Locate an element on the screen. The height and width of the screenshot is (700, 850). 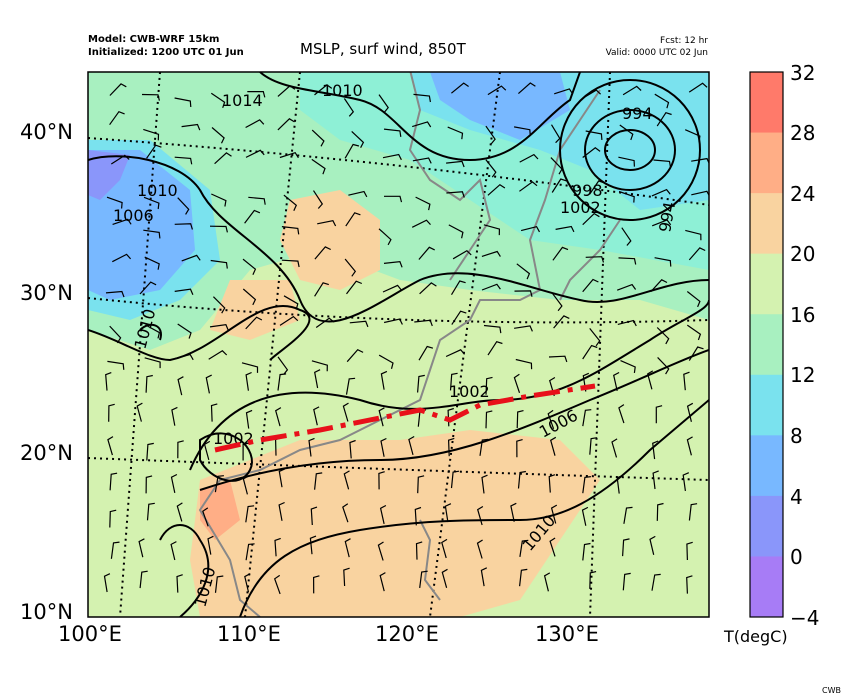
lon-label-110e: 110°E is located at coordinates (249, 634).